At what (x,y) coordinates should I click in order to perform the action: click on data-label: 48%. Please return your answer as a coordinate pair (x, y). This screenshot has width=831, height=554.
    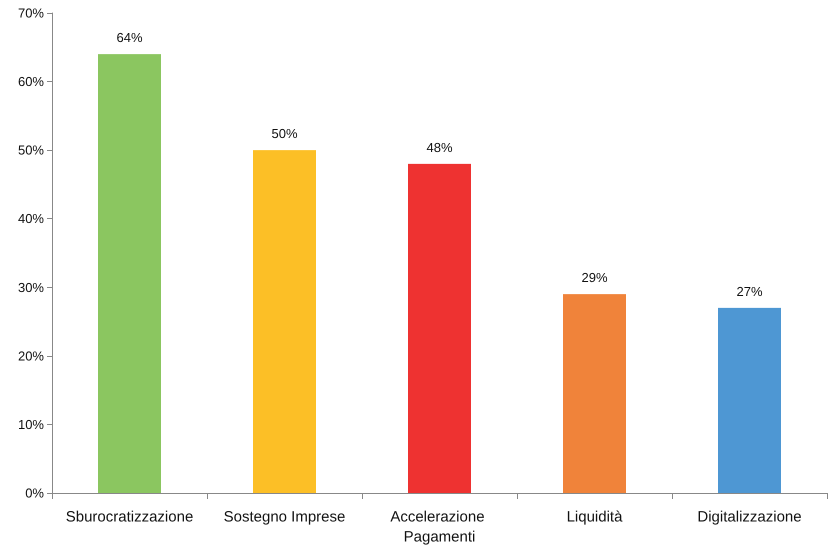
    Looking at the image, I should click on (439, 147).